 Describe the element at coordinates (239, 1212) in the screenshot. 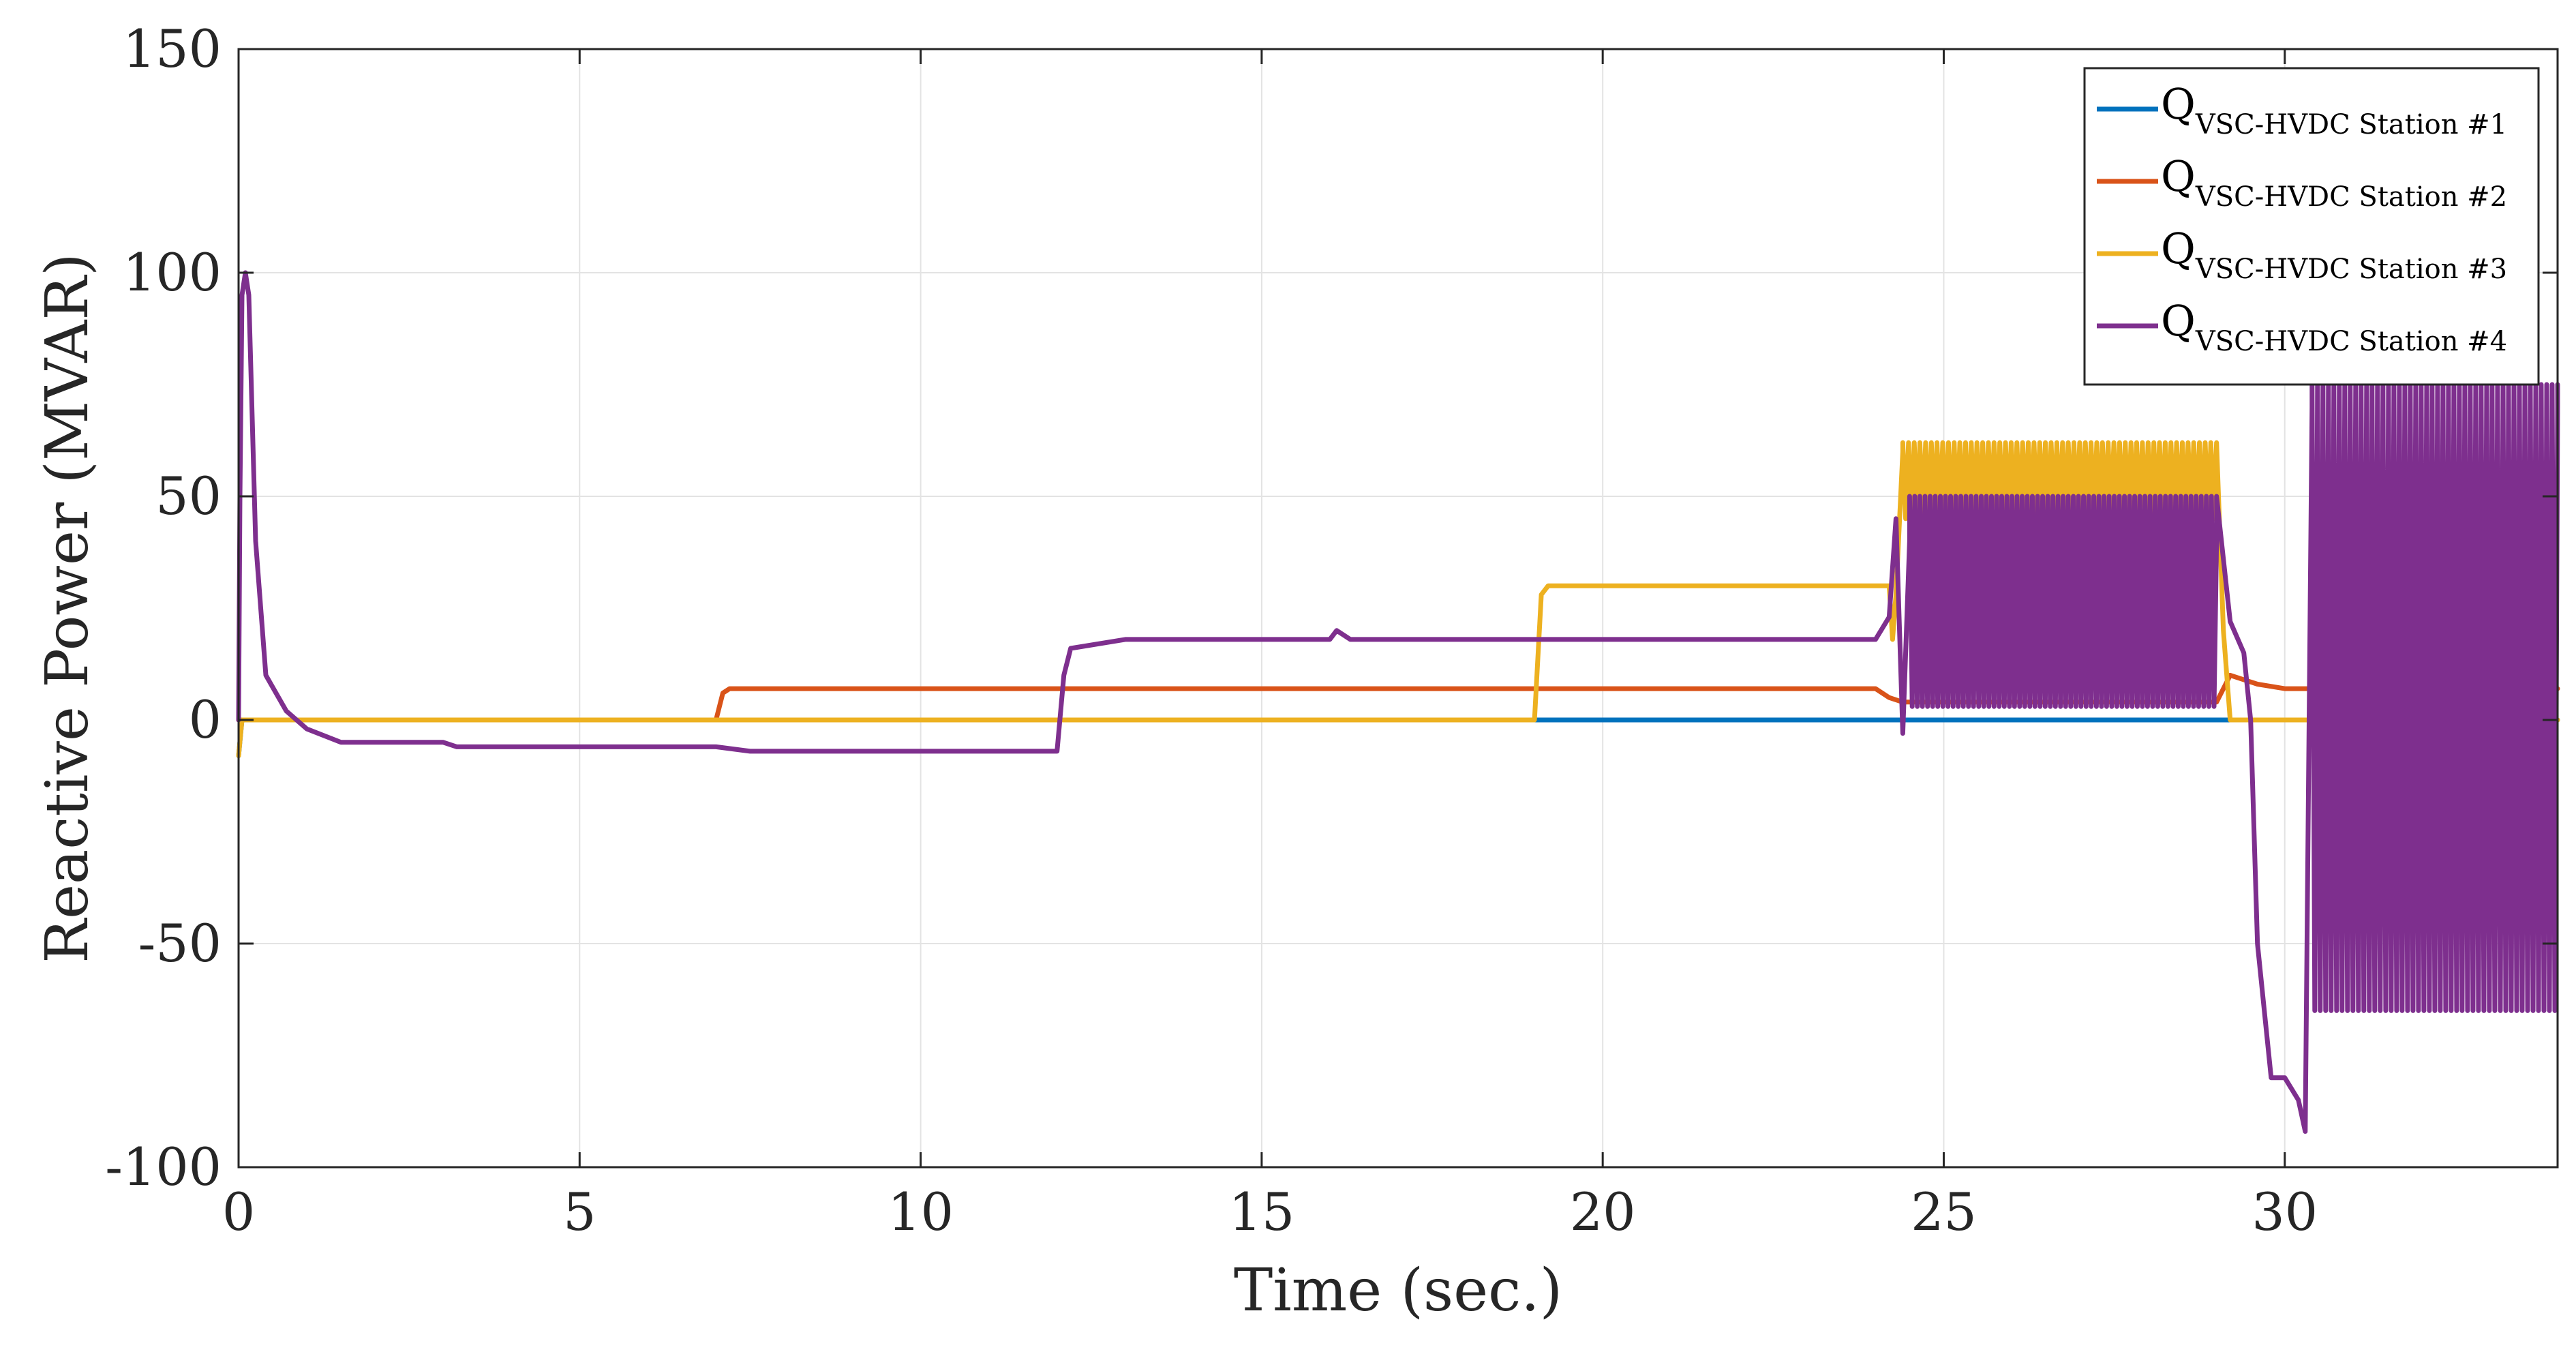

I see `x-tick-label: 0` at that location.